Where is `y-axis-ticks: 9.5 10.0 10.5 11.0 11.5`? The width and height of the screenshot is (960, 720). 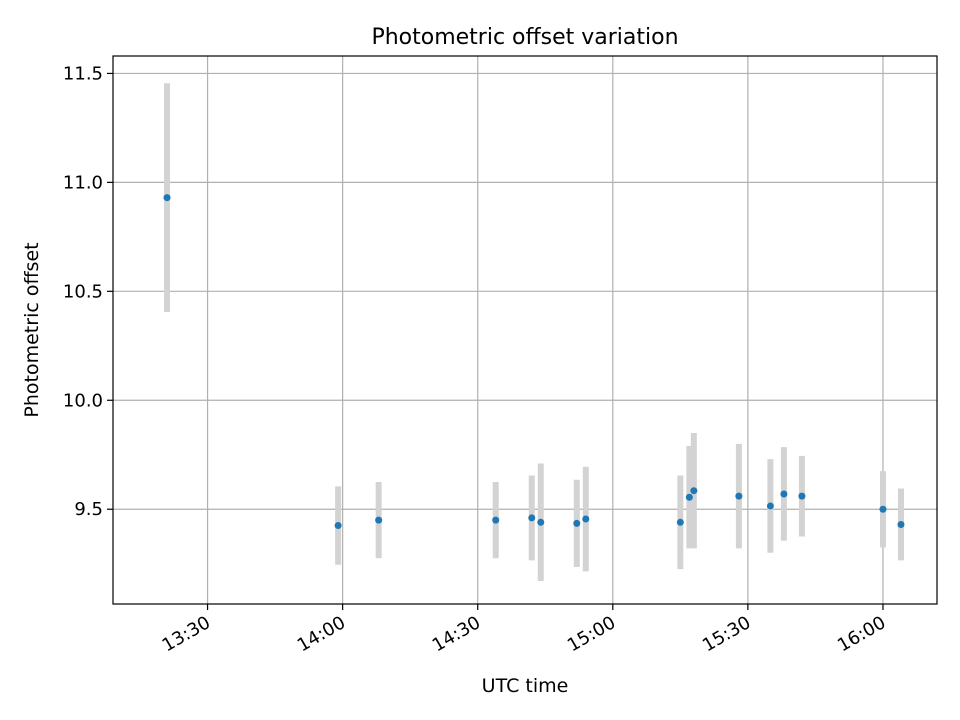 y-axis-ticks: 9.5 10.0 10.5 11.0 11.5 is located at coordinates (88, 291).